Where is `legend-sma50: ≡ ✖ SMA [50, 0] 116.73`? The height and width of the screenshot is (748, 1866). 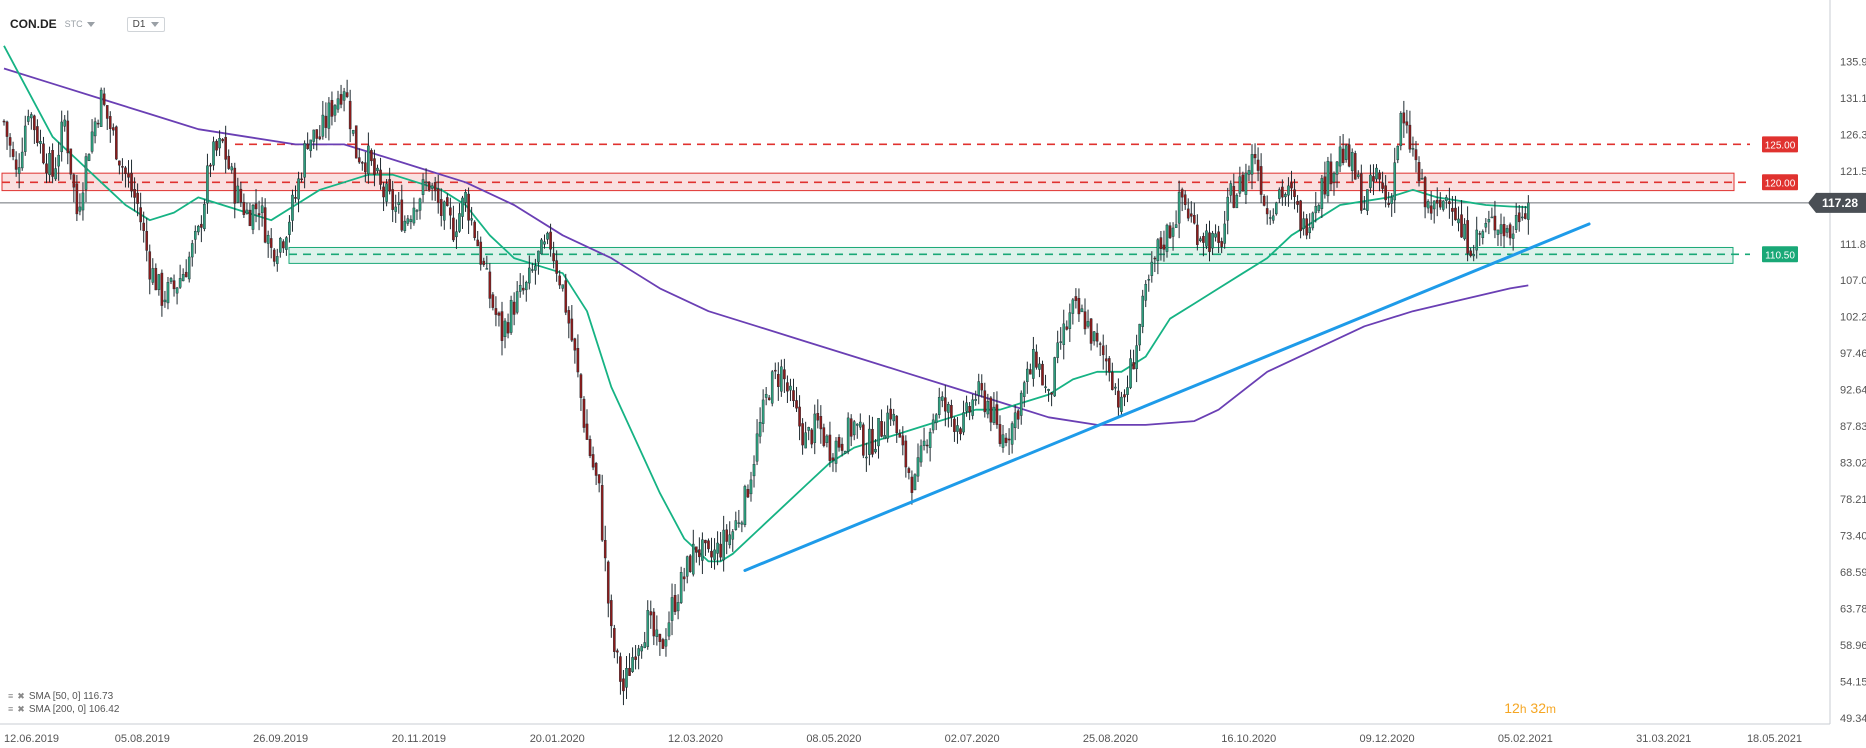 legend-sma50: ≡ ✖ SMA [50, 0] 116.73 is located at coordinates (63, 696).